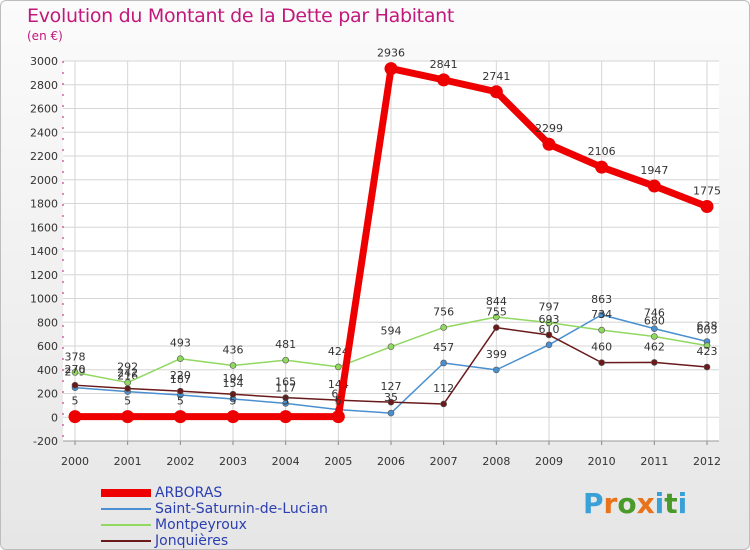 Image resolution: width=750 pixels, height=550 pixels. Describe the element at coordinates (128, 461) in the screenshot. I see `x-tick-label: 2001` at that location.